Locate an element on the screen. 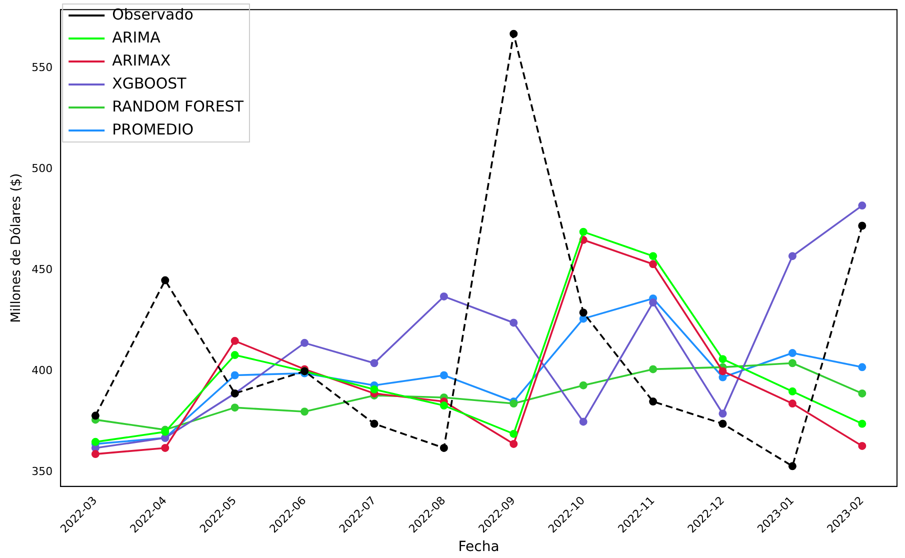 Image resolution: width=905 pixels, height=558 pixels. y-axis-title: Millones de Dólares ($) is located at coordinates (16, 248).